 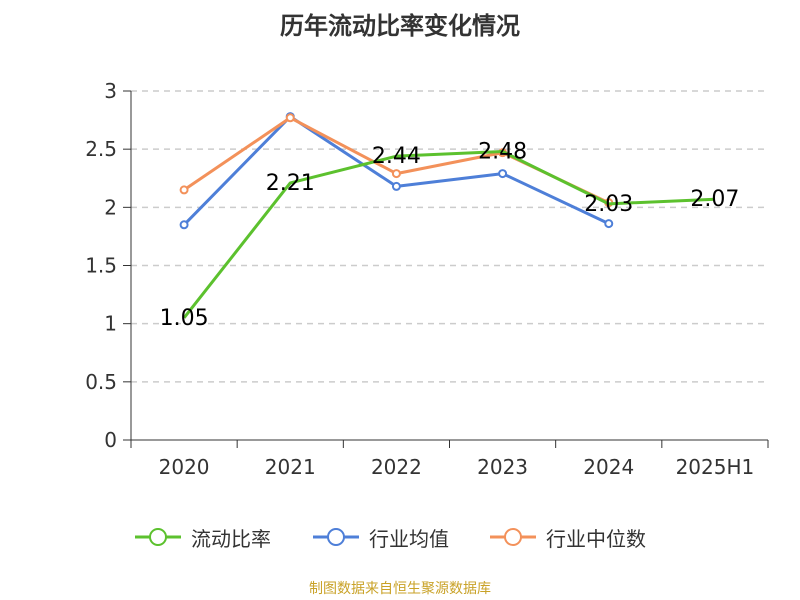 I want to click on data-label: 2.21, so click(x=290, y=183).